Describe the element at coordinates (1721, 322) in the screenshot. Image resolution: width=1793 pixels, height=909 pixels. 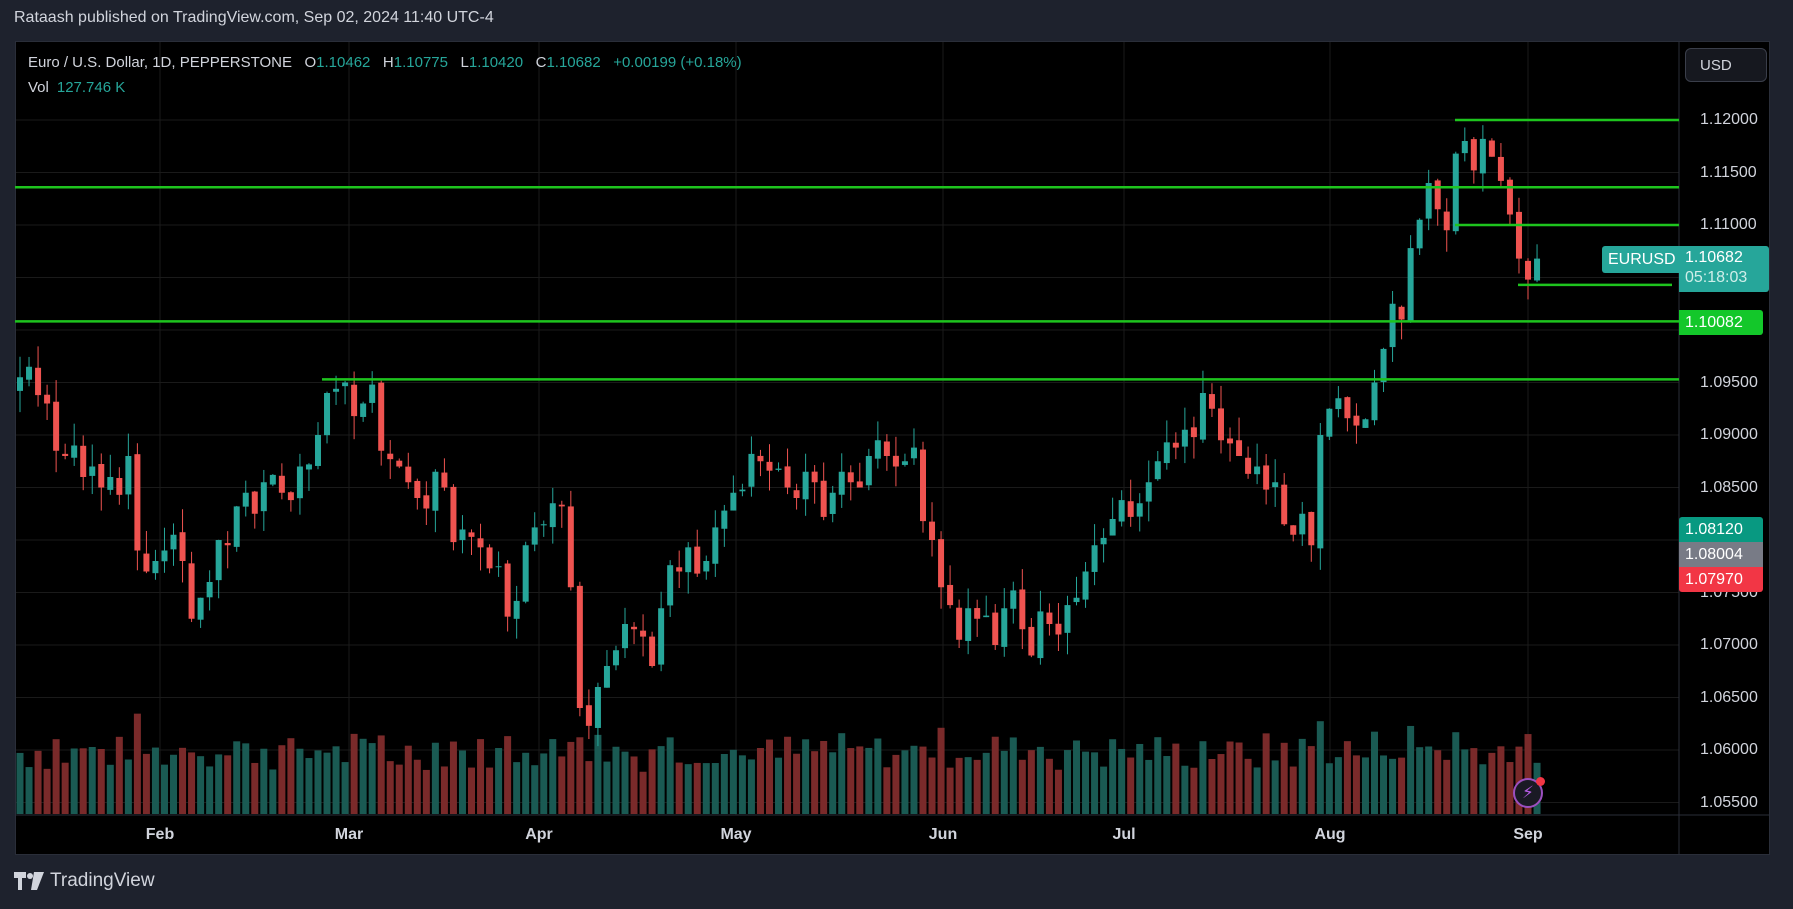
I see `line-price-tag: 1.10082` at that location.